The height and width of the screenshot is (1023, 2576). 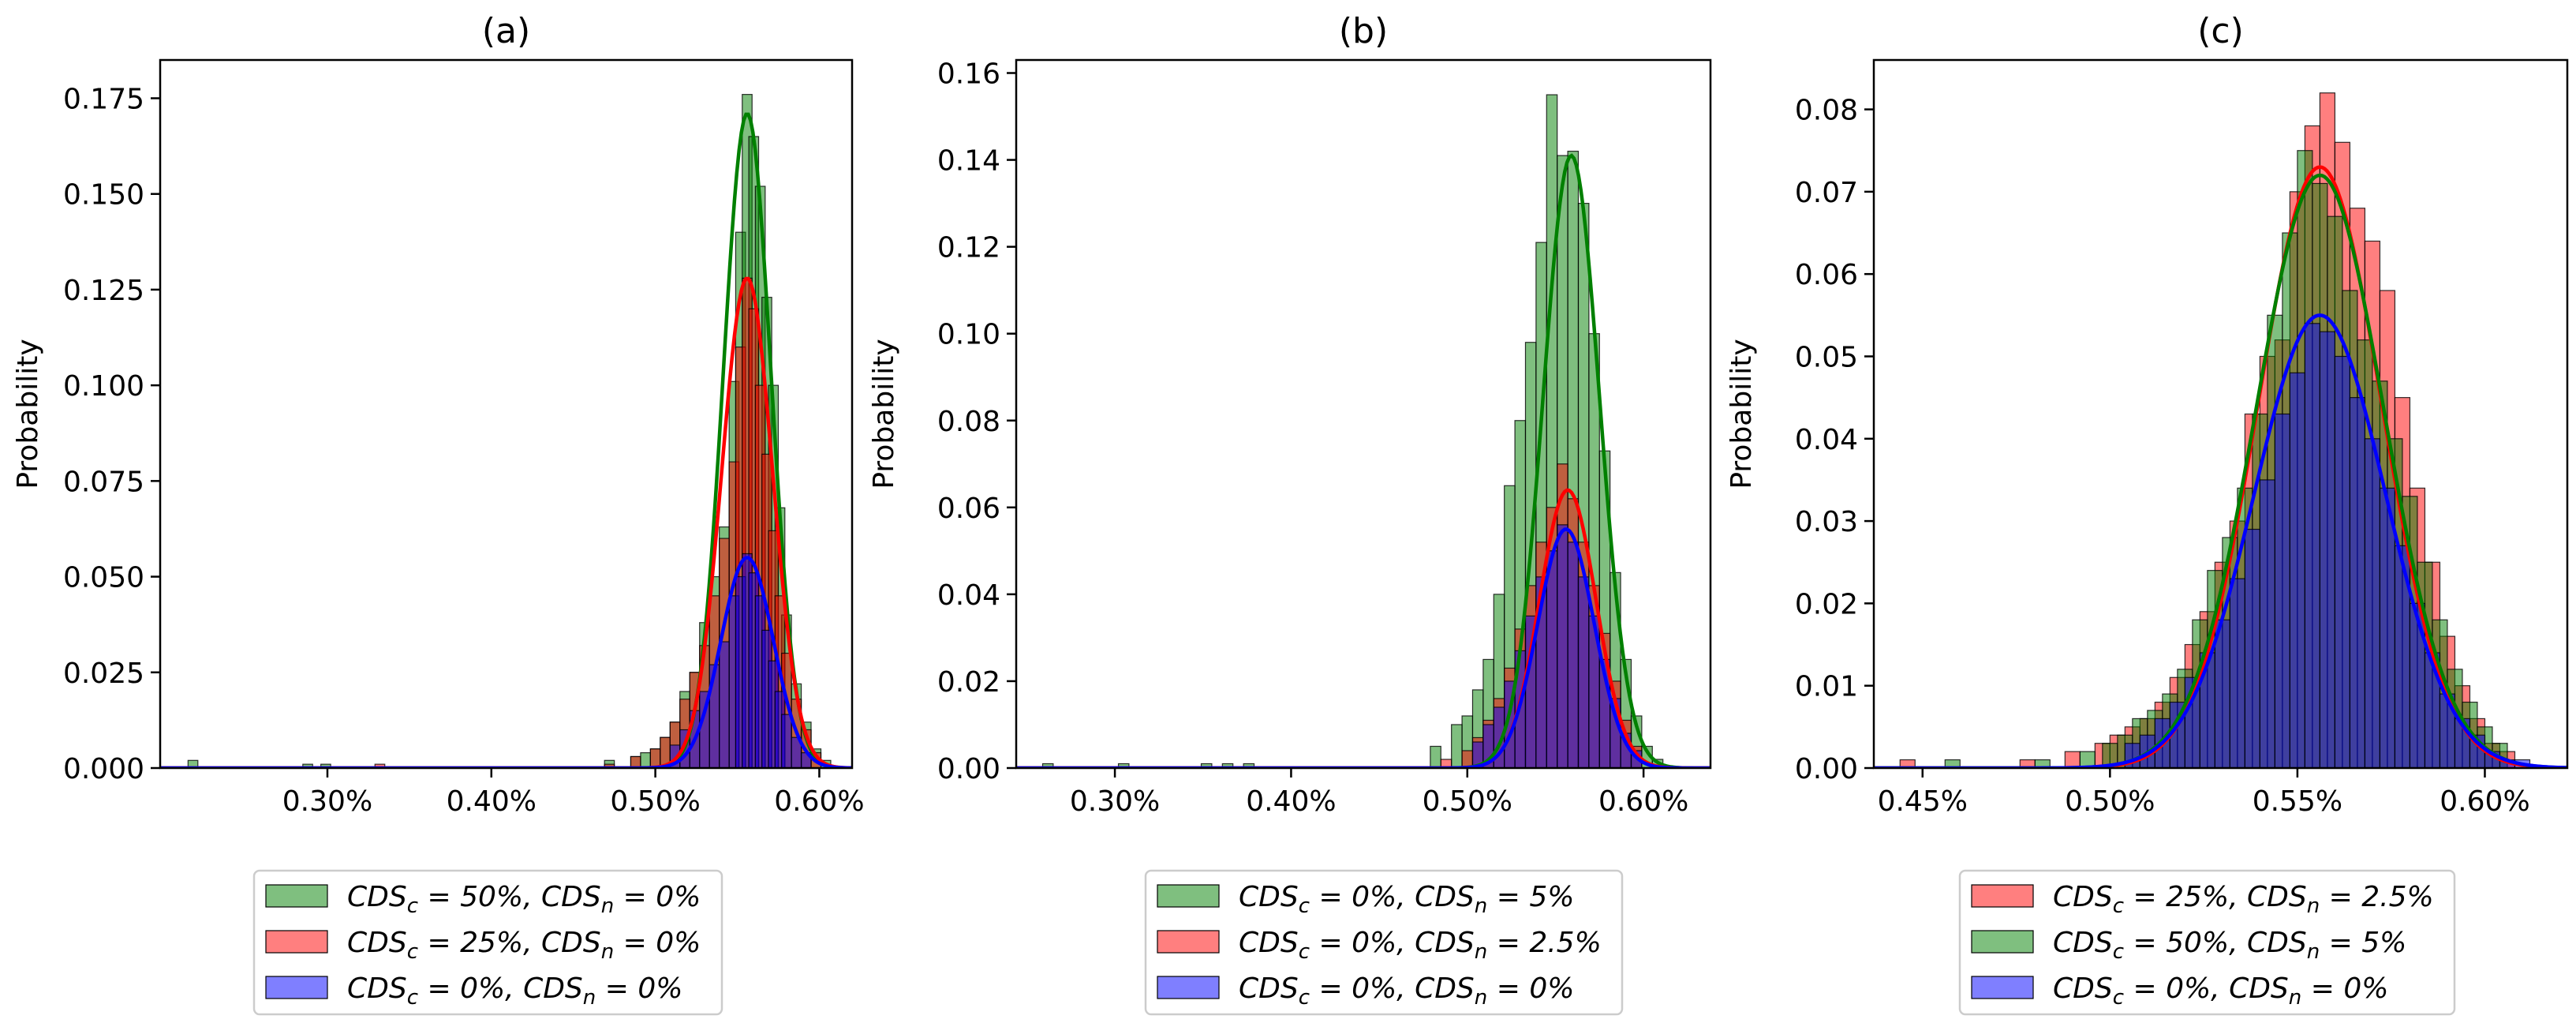 I want to click on y-tick-label: 0.05, so click(x=1826, y=357).